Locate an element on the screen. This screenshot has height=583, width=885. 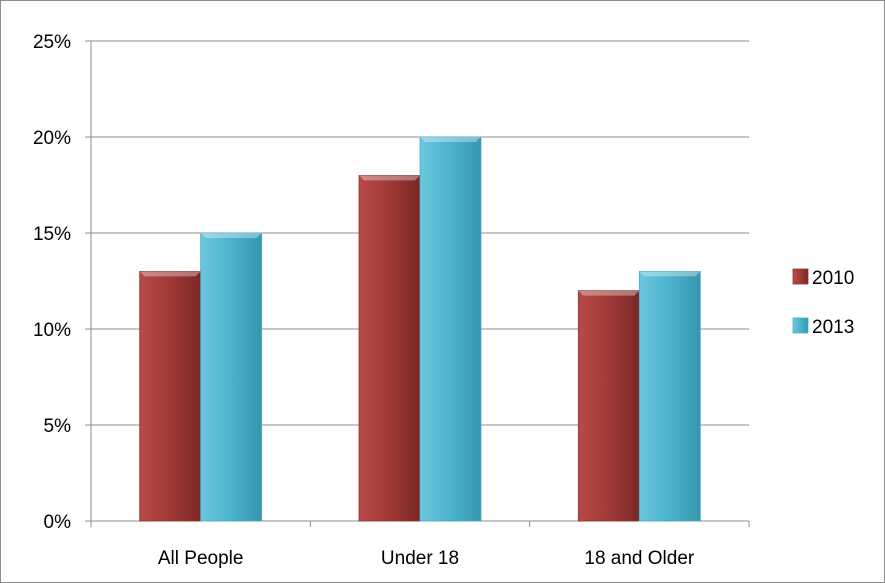
legend-label: 2010 is located at coordinates (833, 278).